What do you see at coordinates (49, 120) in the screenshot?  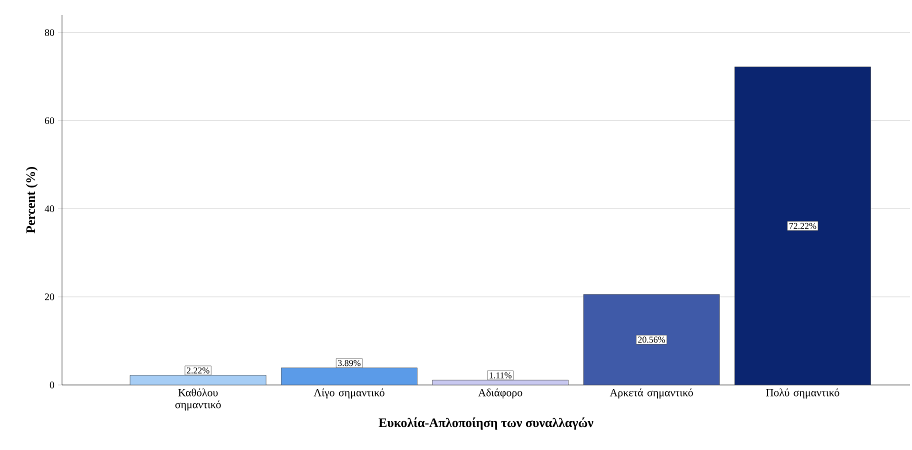 I see `y-tick-label: 60` at bounding box center [49, 120].